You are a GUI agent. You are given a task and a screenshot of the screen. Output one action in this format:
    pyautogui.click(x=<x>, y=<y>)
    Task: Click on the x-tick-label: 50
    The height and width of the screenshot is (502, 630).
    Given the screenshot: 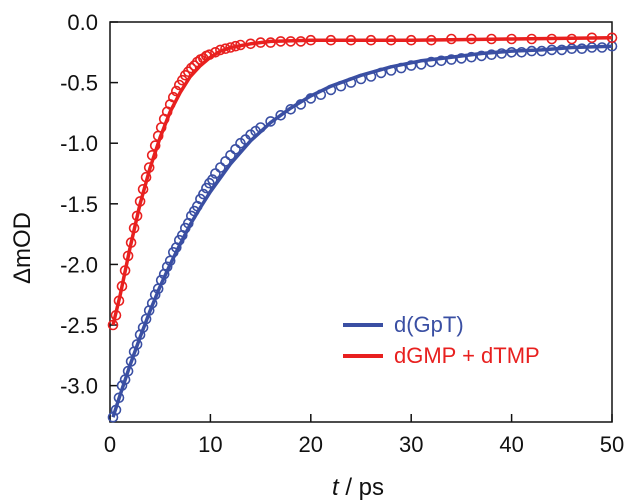 What is the action you would take?
    pyautogui.click(x=612, y=444)
    